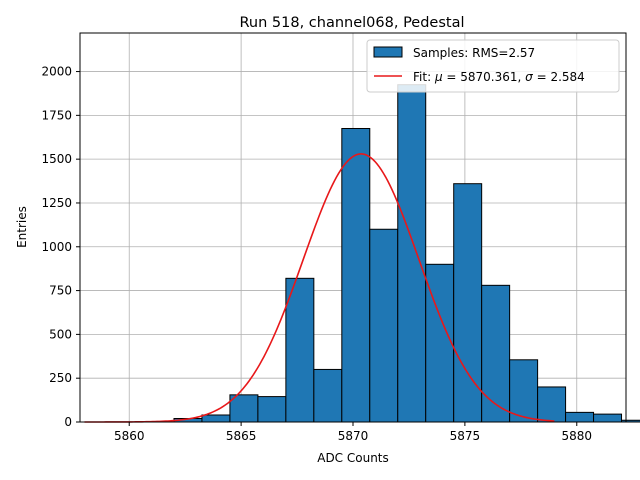 This screenshot has width=640, height=480. Describe the element at coordinates (351, 23) in the screenshot. I see `chart-title: Run 518, channel068, Pedestal` at that location.